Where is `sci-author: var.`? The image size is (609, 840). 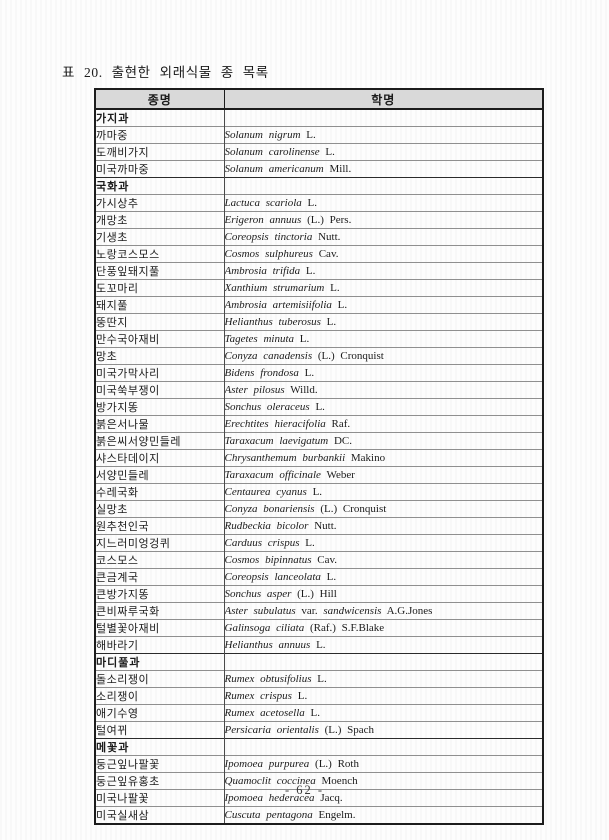 sci-author: var. is located at coordinates (309, 611).